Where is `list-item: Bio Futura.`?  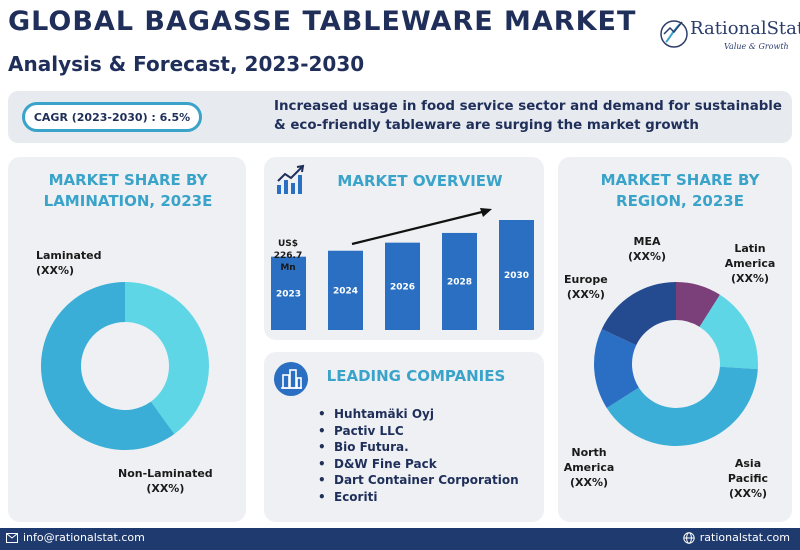 list-item: Bio Futura. is located at coordinates (418, 447).